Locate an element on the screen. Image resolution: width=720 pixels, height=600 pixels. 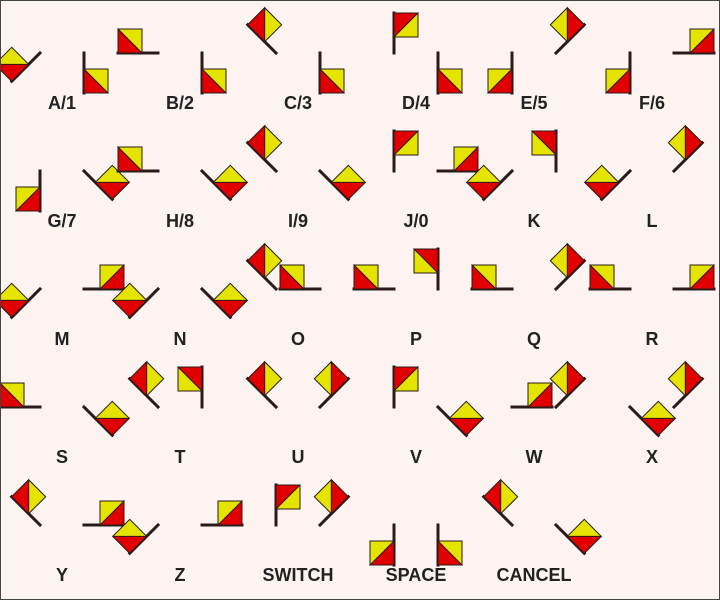
signal-label: C/3 is located at coordinates (298, 103).